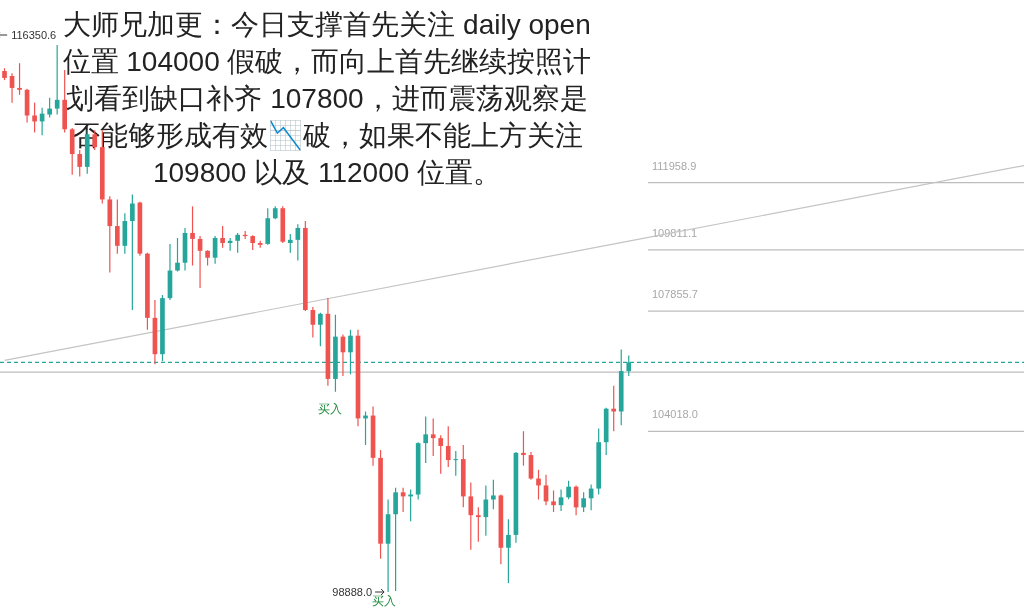 The height and width of the screenshot is (609, 1024). What do you see at coordinates (28, 35) in the screenshot?
I see `price-label: 116350.6` at bounding box center [28, 35].